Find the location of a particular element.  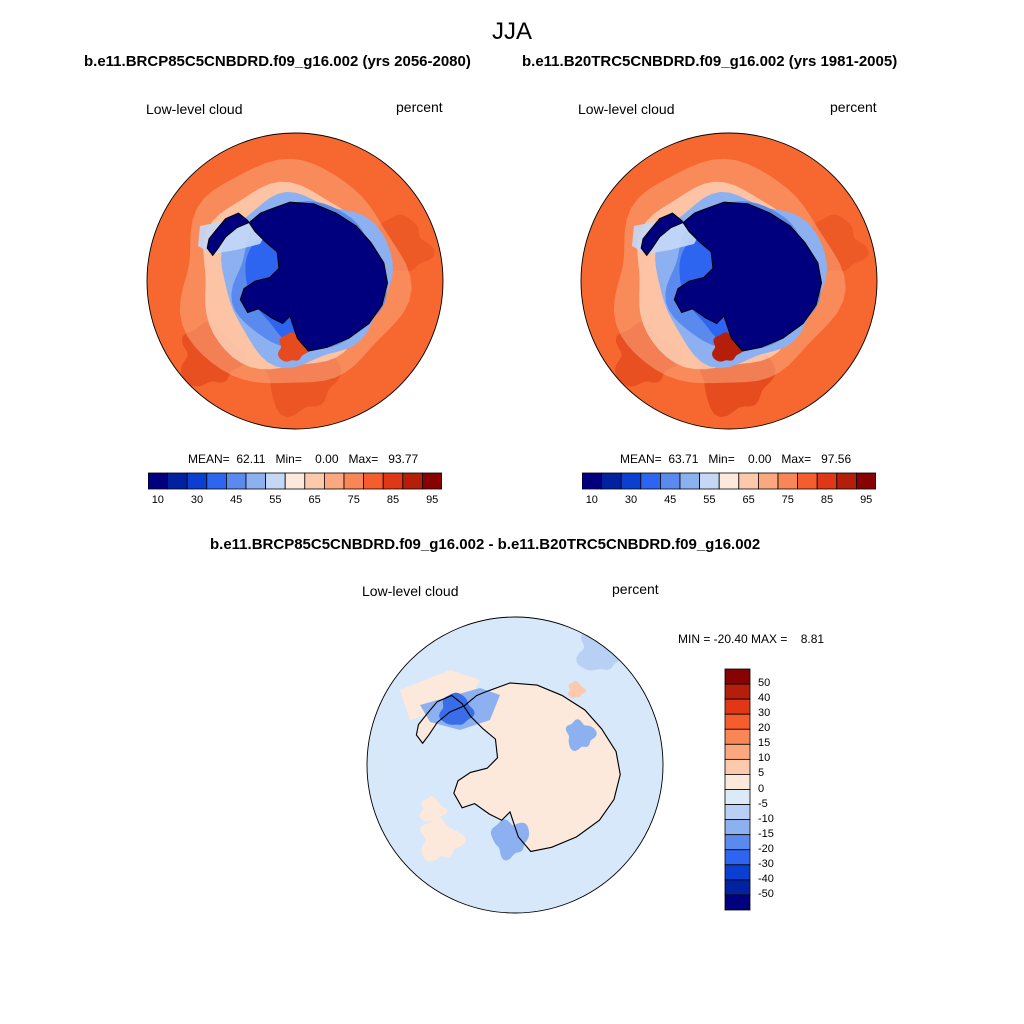

diff-colorbar-tick-label: 50 is located at coordinates (764, 683).